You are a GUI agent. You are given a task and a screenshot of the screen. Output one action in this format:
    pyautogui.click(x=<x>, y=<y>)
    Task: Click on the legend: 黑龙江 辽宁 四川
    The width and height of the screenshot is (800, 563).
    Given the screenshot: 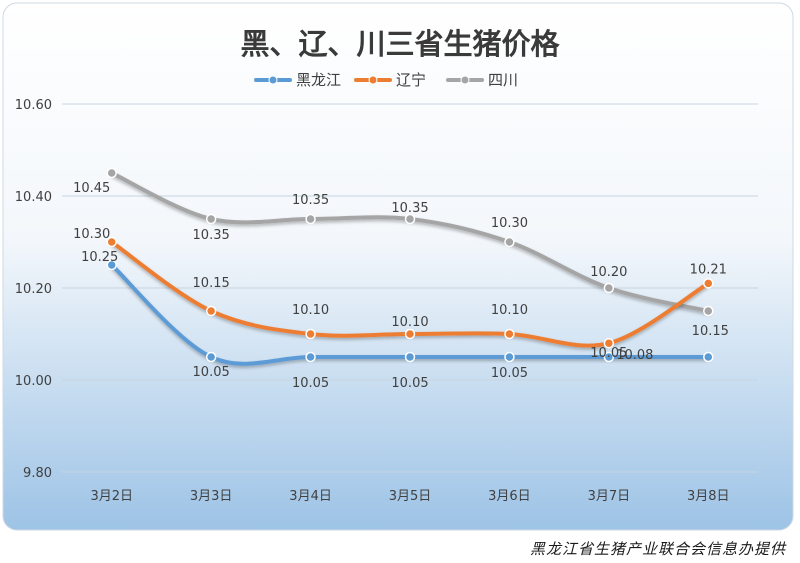 What is the action you would take?
    pyautogui.click(x=386, y=80)
    